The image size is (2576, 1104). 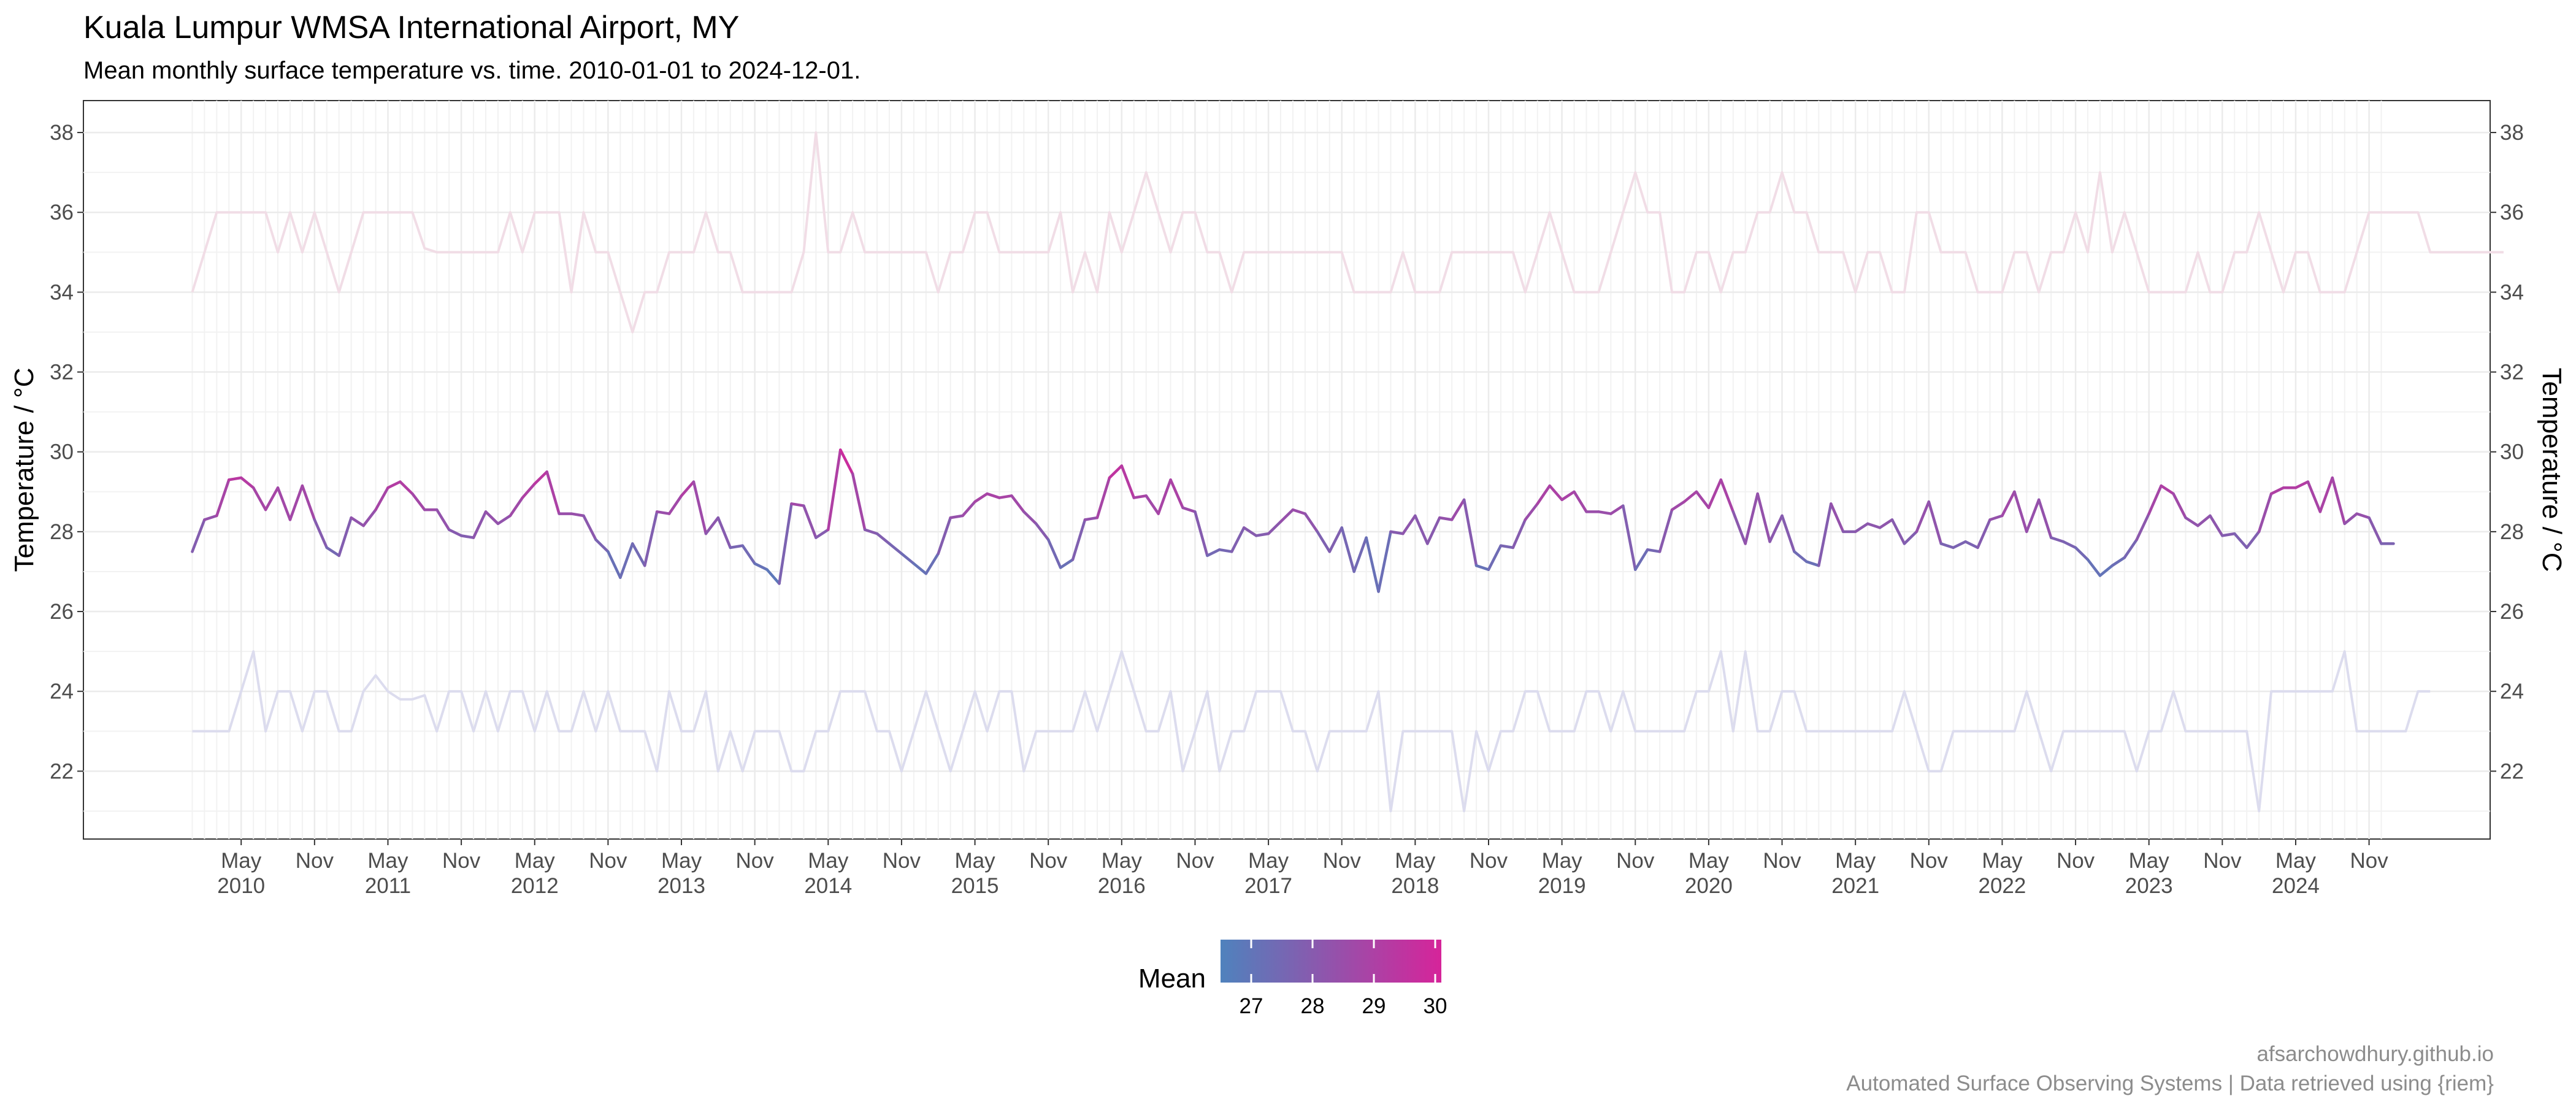 What do you see at coordinates (62, 373) in the screenshot?
I see `y-tick-label-left: 32` at bounding box center [62, 373].